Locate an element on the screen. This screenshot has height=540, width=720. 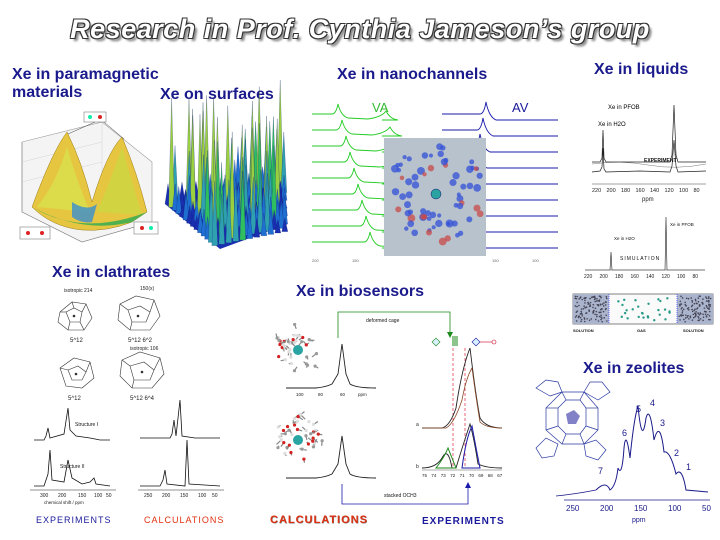
clathrate-axis-label: chemical shift / ppm is located at coordinates (64, 502).